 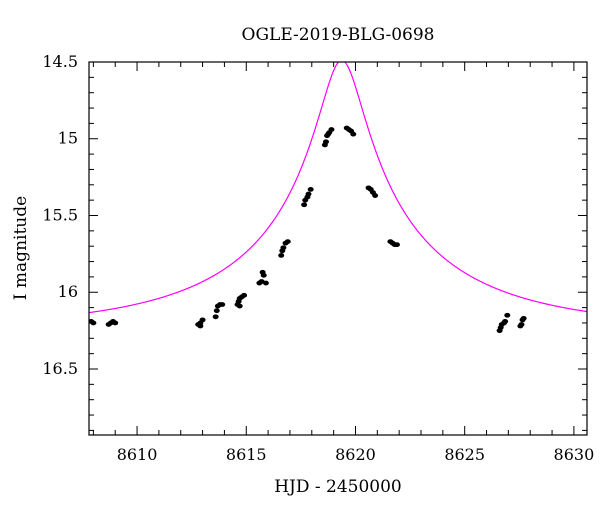 What do you see at coordinates (21, 248) in the screenshot?
I see `y-axis-label: I magnitude` at bounding box center [21, 248].